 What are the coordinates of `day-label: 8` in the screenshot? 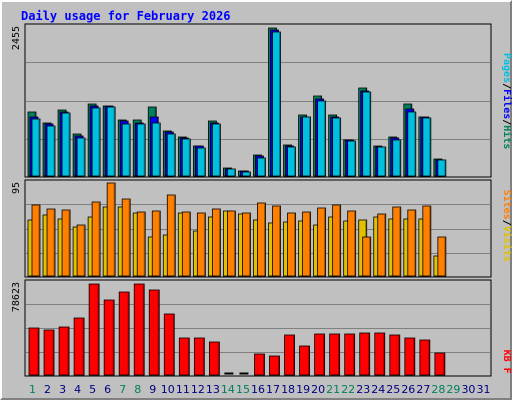 It's located at (137, 389).